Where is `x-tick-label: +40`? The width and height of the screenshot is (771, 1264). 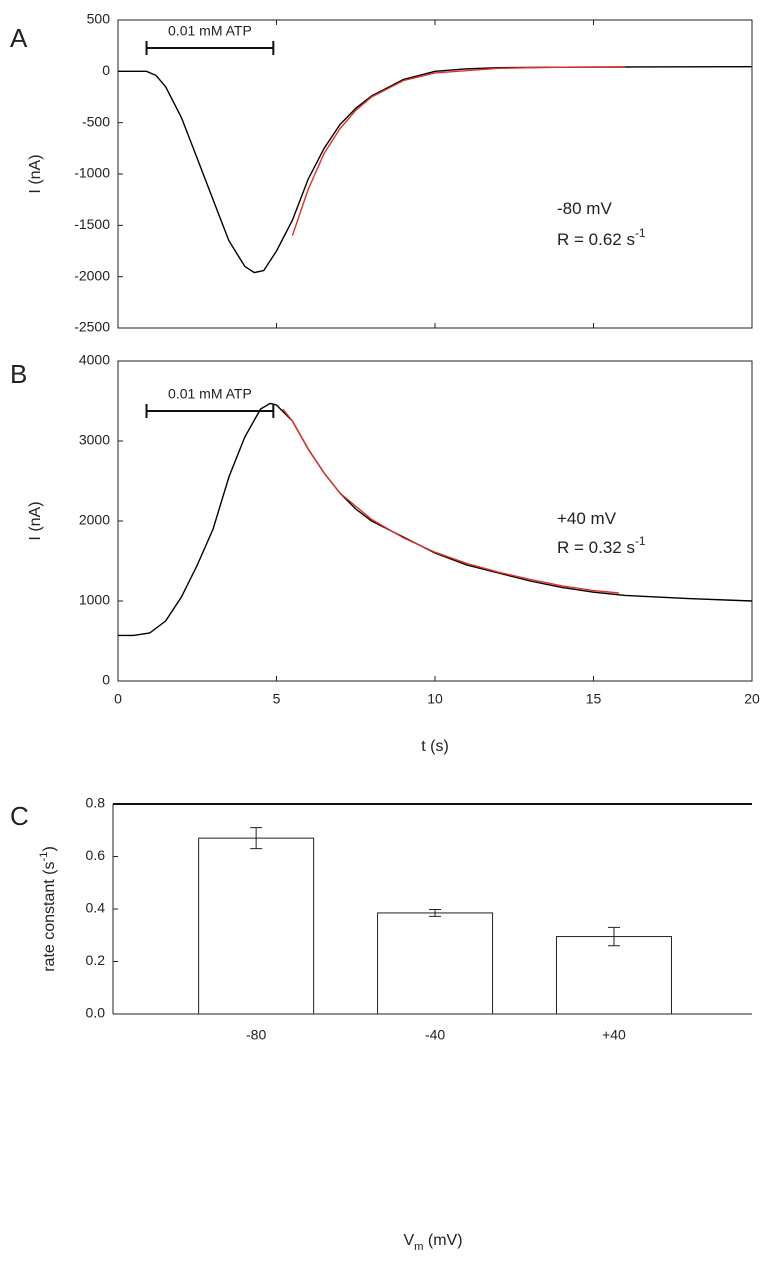 x-tick-label: +40 is located at coordinates (614, 1035).